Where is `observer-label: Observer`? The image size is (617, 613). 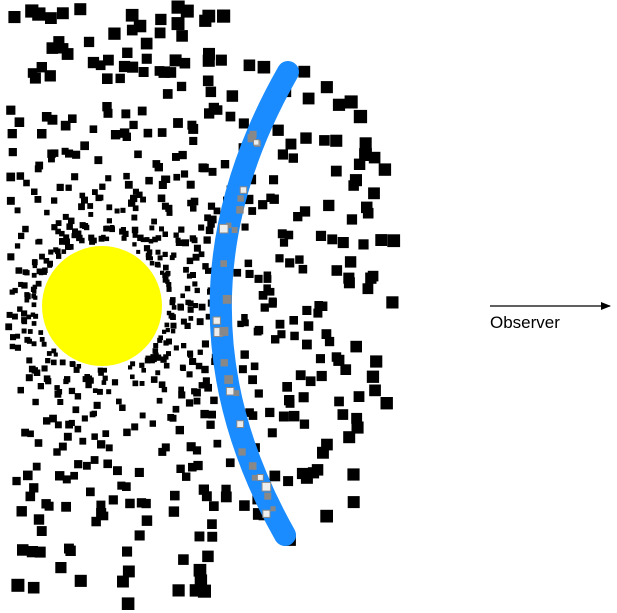 observer-label: Observer is located at coordinates (525, 322).